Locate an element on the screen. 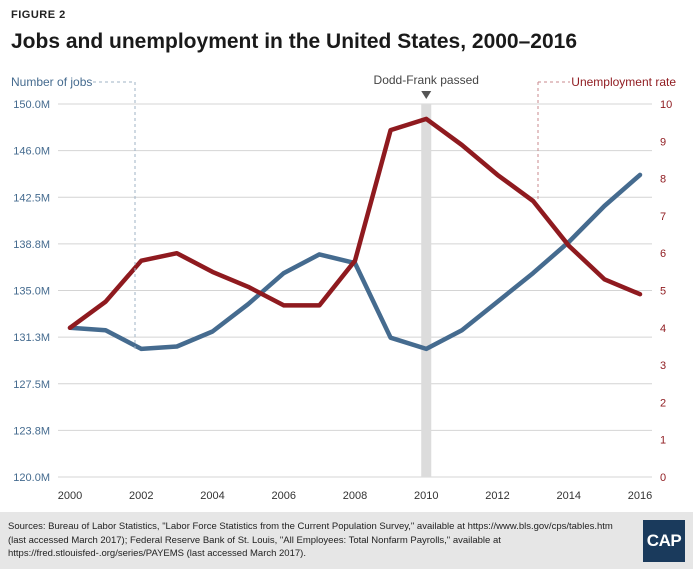  x-tick-label: 2012 is located at coordinates (497, 496).